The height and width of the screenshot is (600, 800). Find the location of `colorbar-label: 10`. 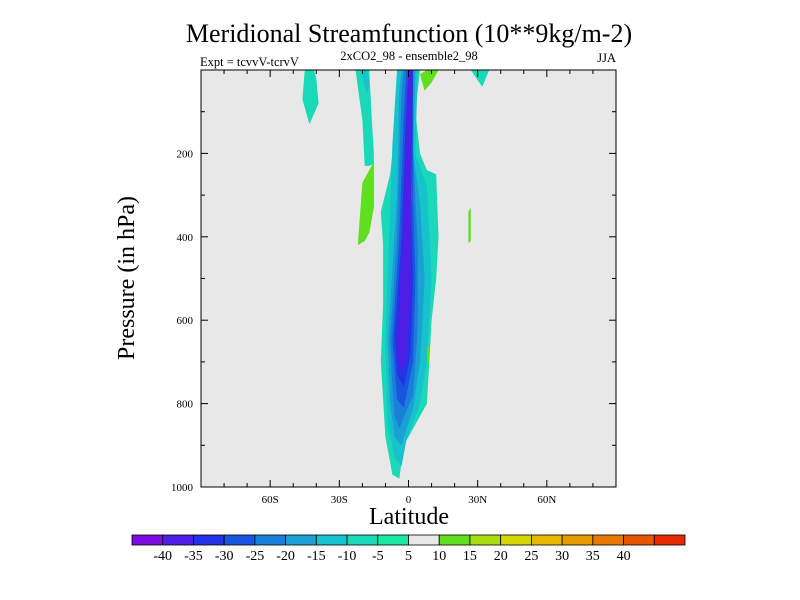

colorbar-label: 10 is located at coordinates (439, 556).